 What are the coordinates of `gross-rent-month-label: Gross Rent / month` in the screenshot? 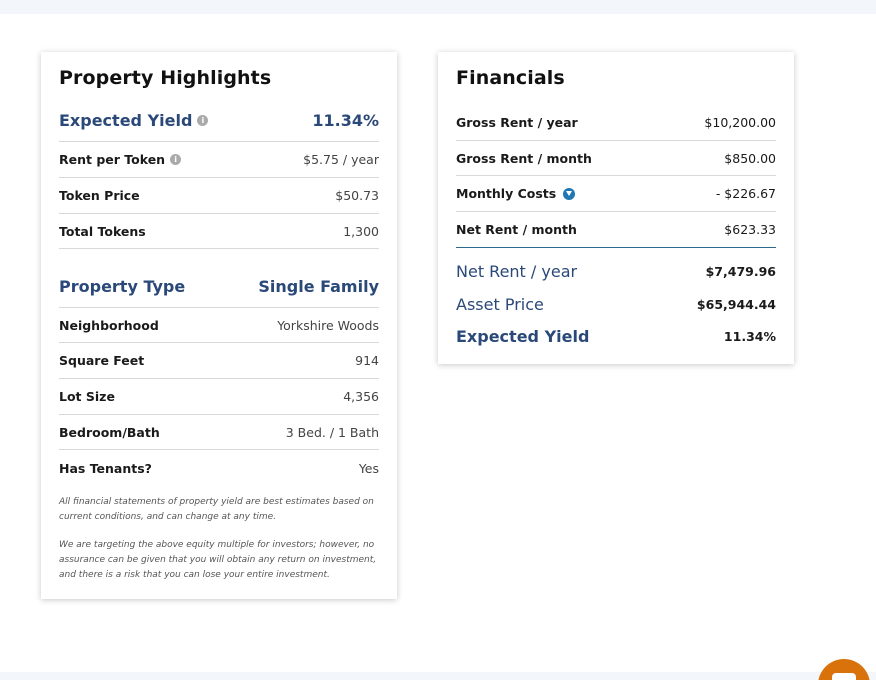 It's located at (524, 158).